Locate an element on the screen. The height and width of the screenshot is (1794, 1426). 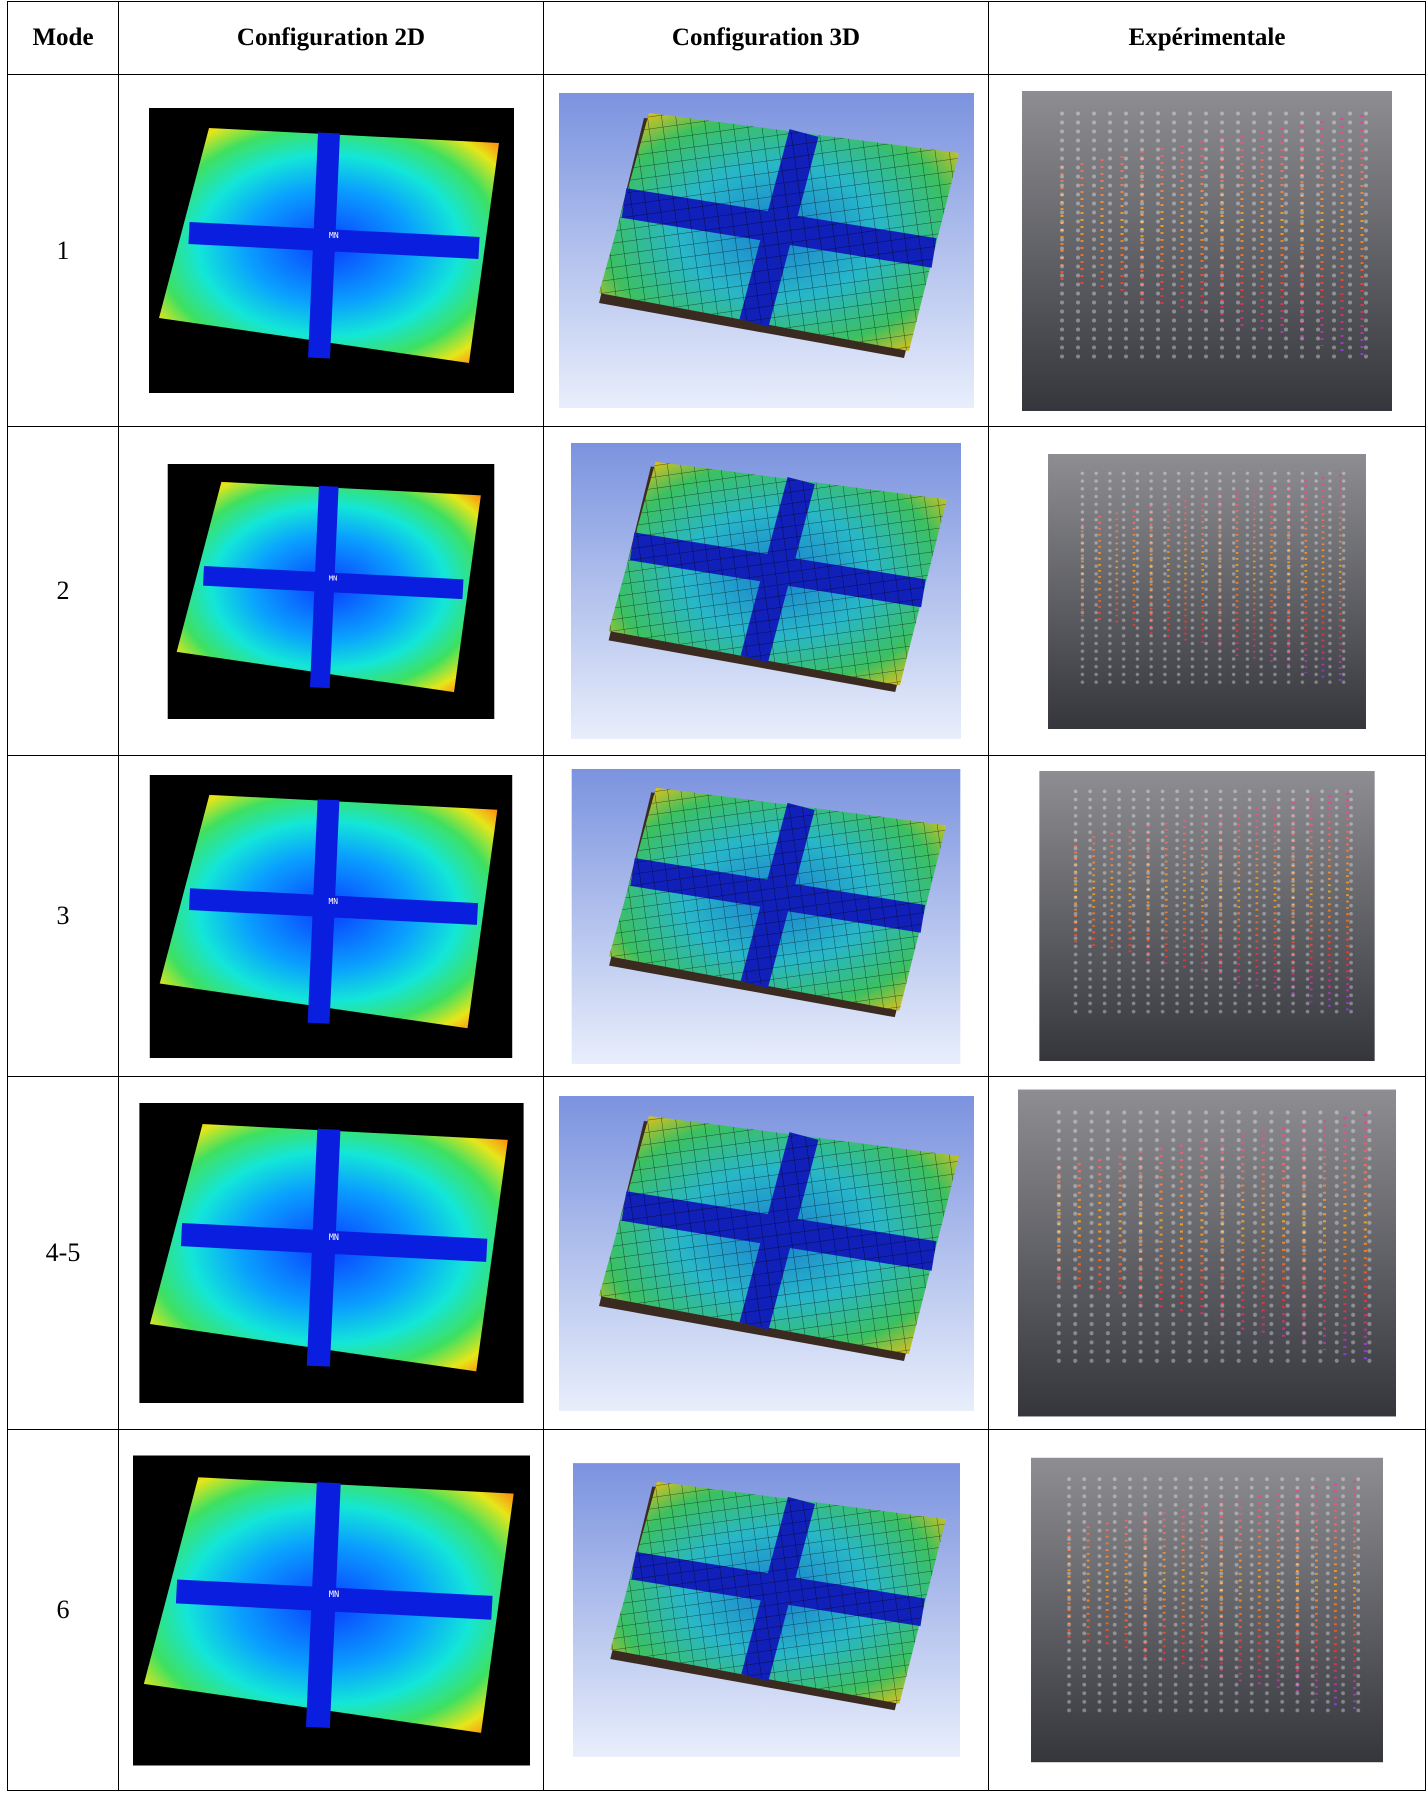
header-cell: Expérimentale is located at coordinates (1207, 38).